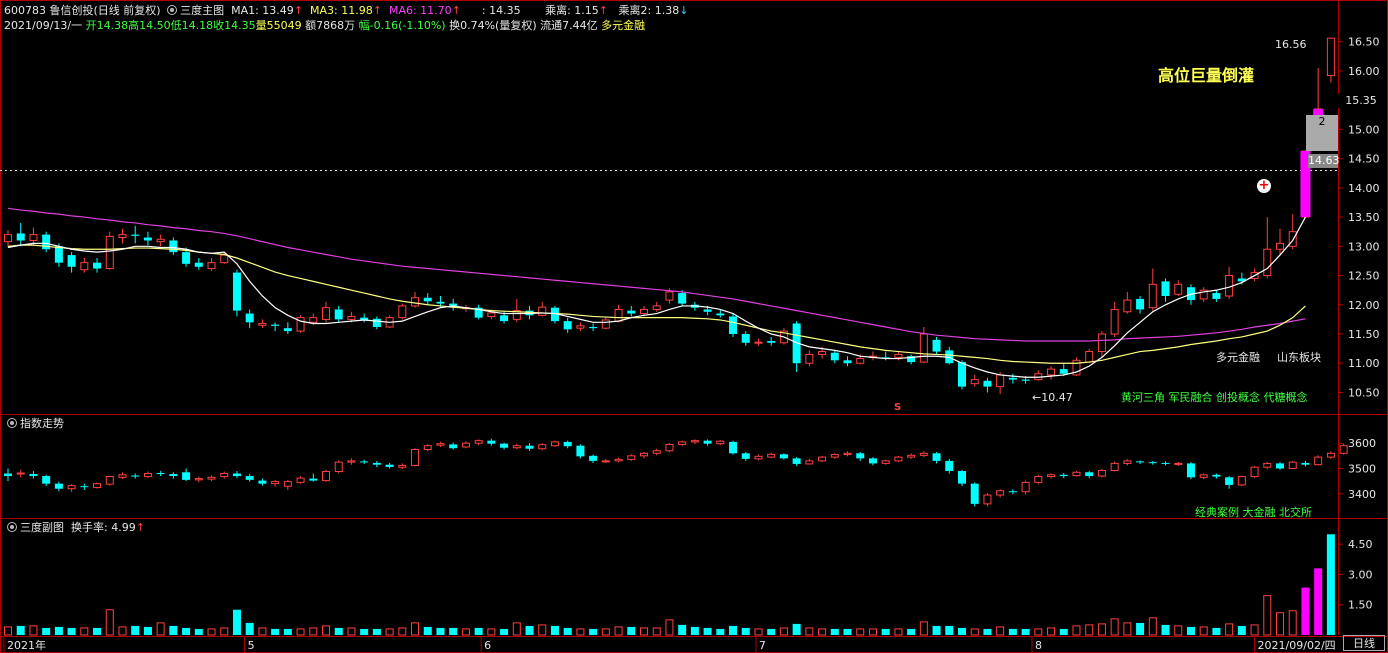  What do you see at coordinates (74, 528) in the screenshot?
I see `sub-panel-title: 三度副图 换手率: 4.99↑` at bounding box center [74, 528].